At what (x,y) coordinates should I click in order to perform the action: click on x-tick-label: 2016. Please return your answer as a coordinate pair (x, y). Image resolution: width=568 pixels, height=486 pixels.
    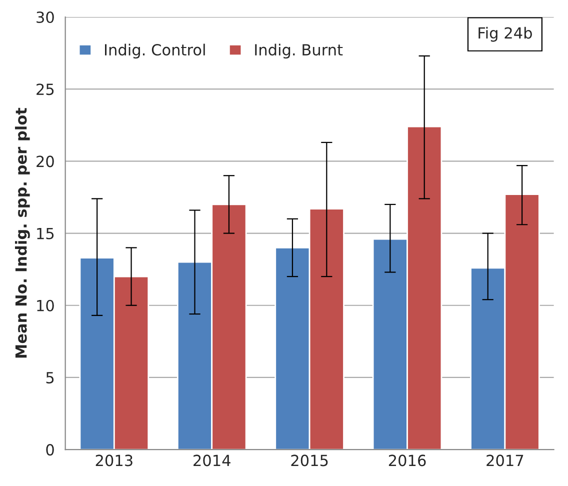
    Looking at the image, I should click on (407, 460).